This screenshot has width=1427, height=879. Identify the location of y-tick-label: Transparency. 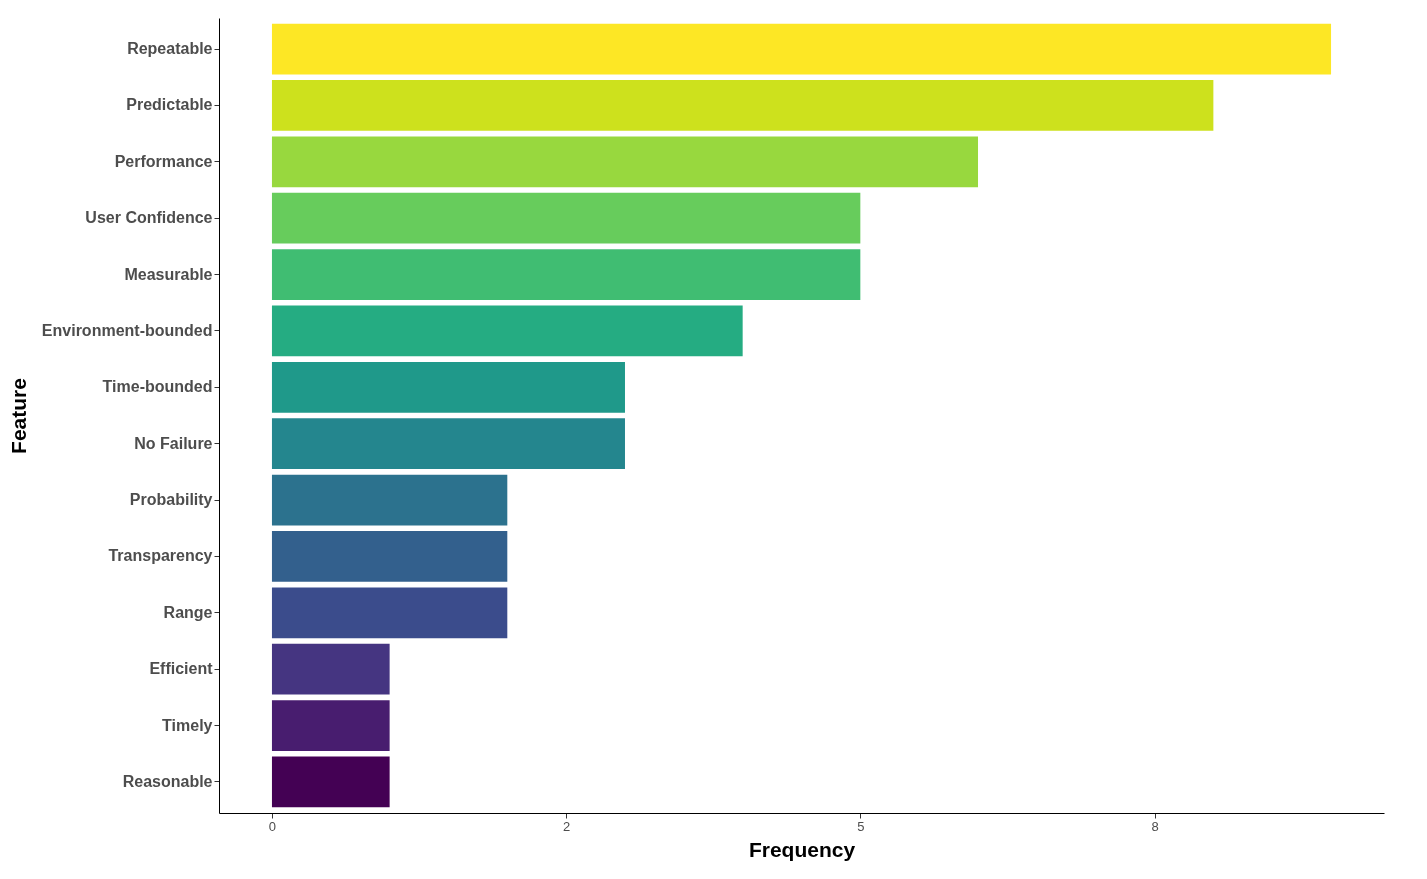
(160, 556).